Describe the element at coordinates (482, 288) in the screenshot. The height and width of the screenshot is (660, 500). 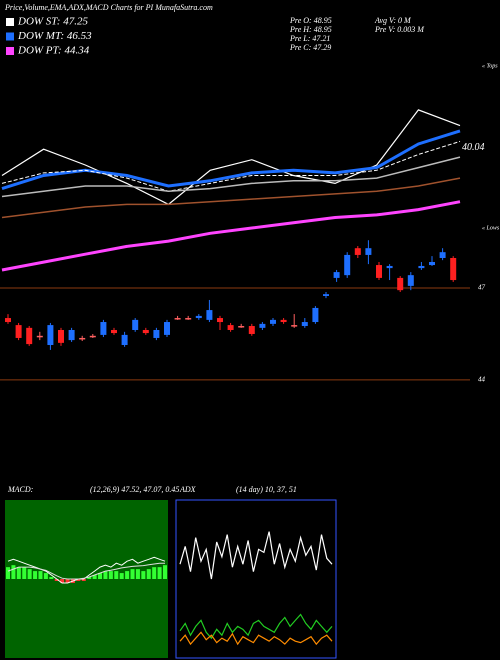
I see `y-tick-label: 47` at that location.